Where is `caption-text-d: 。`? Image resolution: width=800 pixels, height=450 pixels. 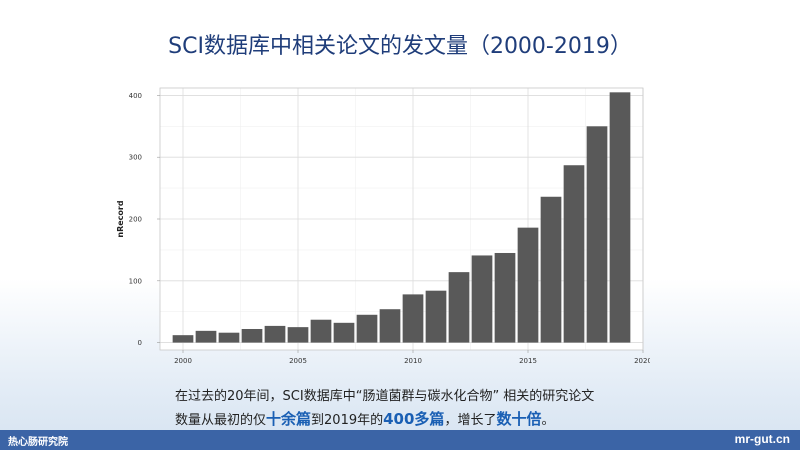
caption-text-d: 。 is located at coordinates (548, 420).